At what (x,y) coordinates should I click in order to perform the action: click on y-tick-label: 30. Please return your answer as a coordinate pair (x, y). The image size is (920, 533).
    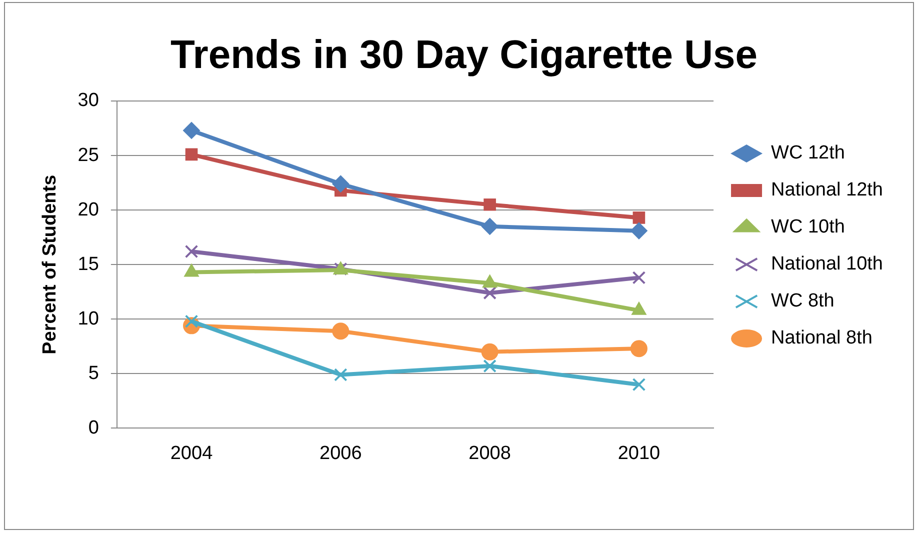
    Looking at the image, I should click on (88, 101).